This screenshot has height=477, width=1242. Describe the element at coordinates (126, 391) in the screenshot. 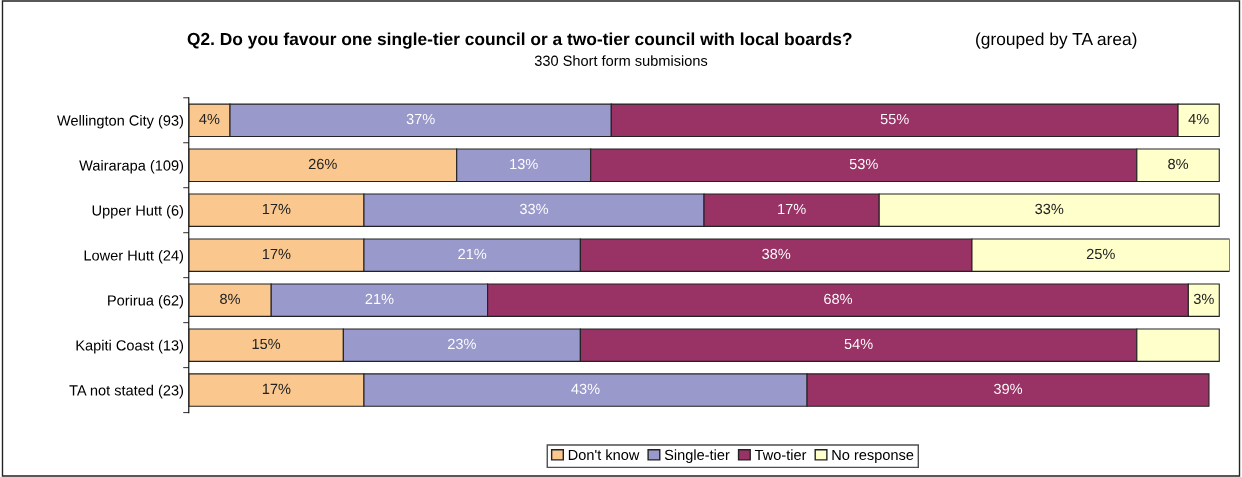

I see `y-tick-label: TA not stated (23)` at that location.